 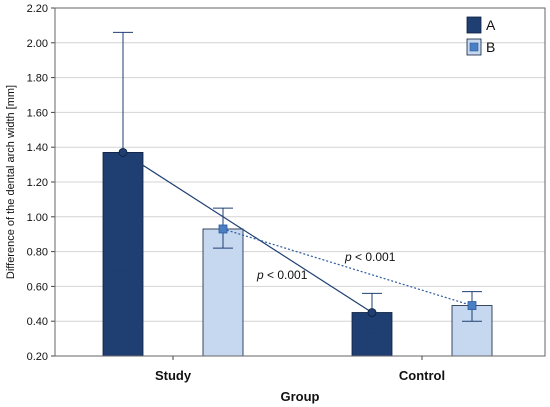 What do you see at coordinates (37, 183) in the screenshot?
I see `y-tick-label: 1.20` at bounding box center [37, 183].